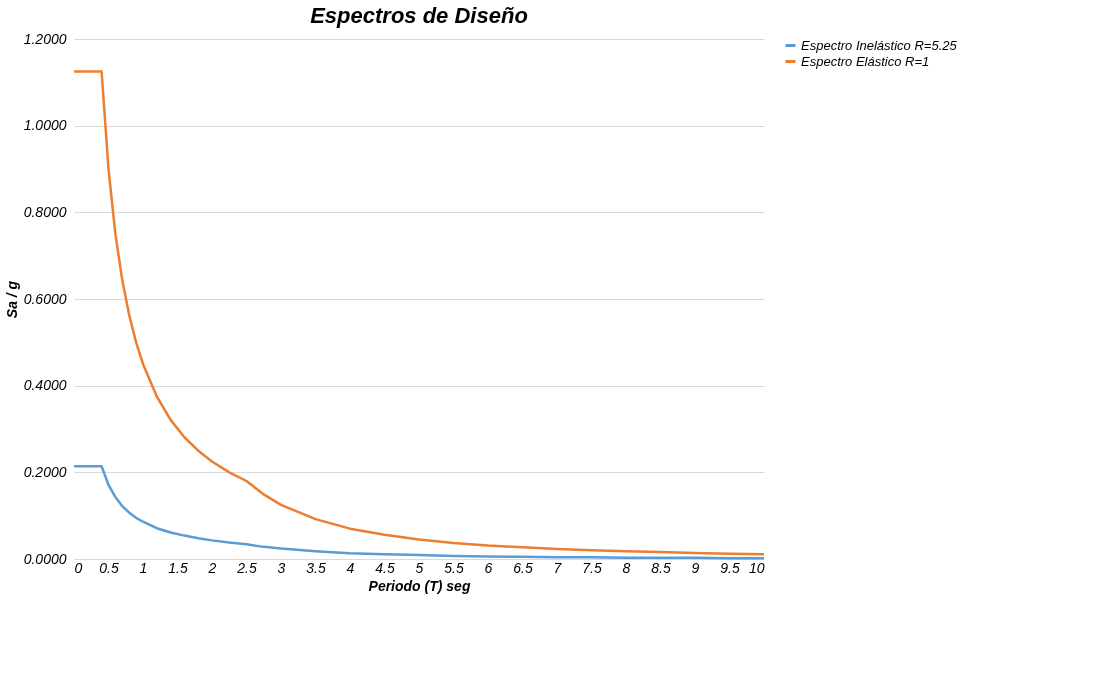 The width and height of the screenshot is (1095, 680). What do you see at coordinates (730, 567) in the screenshot?
I see `x-tick-label: 9.5` at bounding box center [730, 567].